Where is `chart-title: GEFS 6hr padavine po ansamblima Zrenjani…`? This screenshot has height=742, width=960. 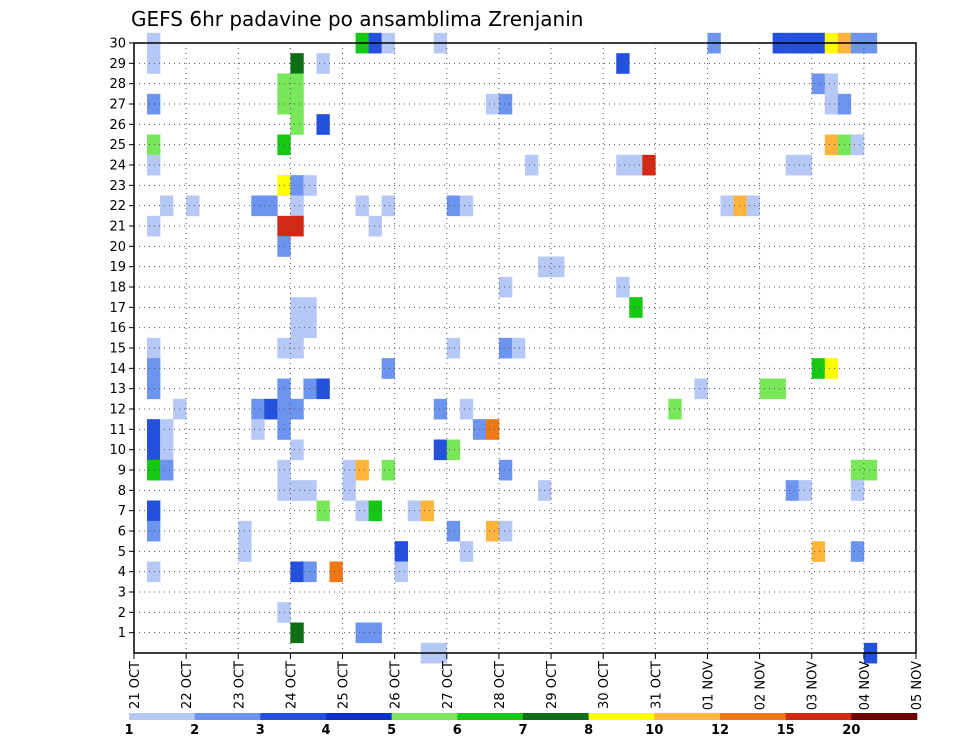 chart-title: GEFS 6hr padavine po ansamblima Zrenjani… is located at coordinates (357, 19).